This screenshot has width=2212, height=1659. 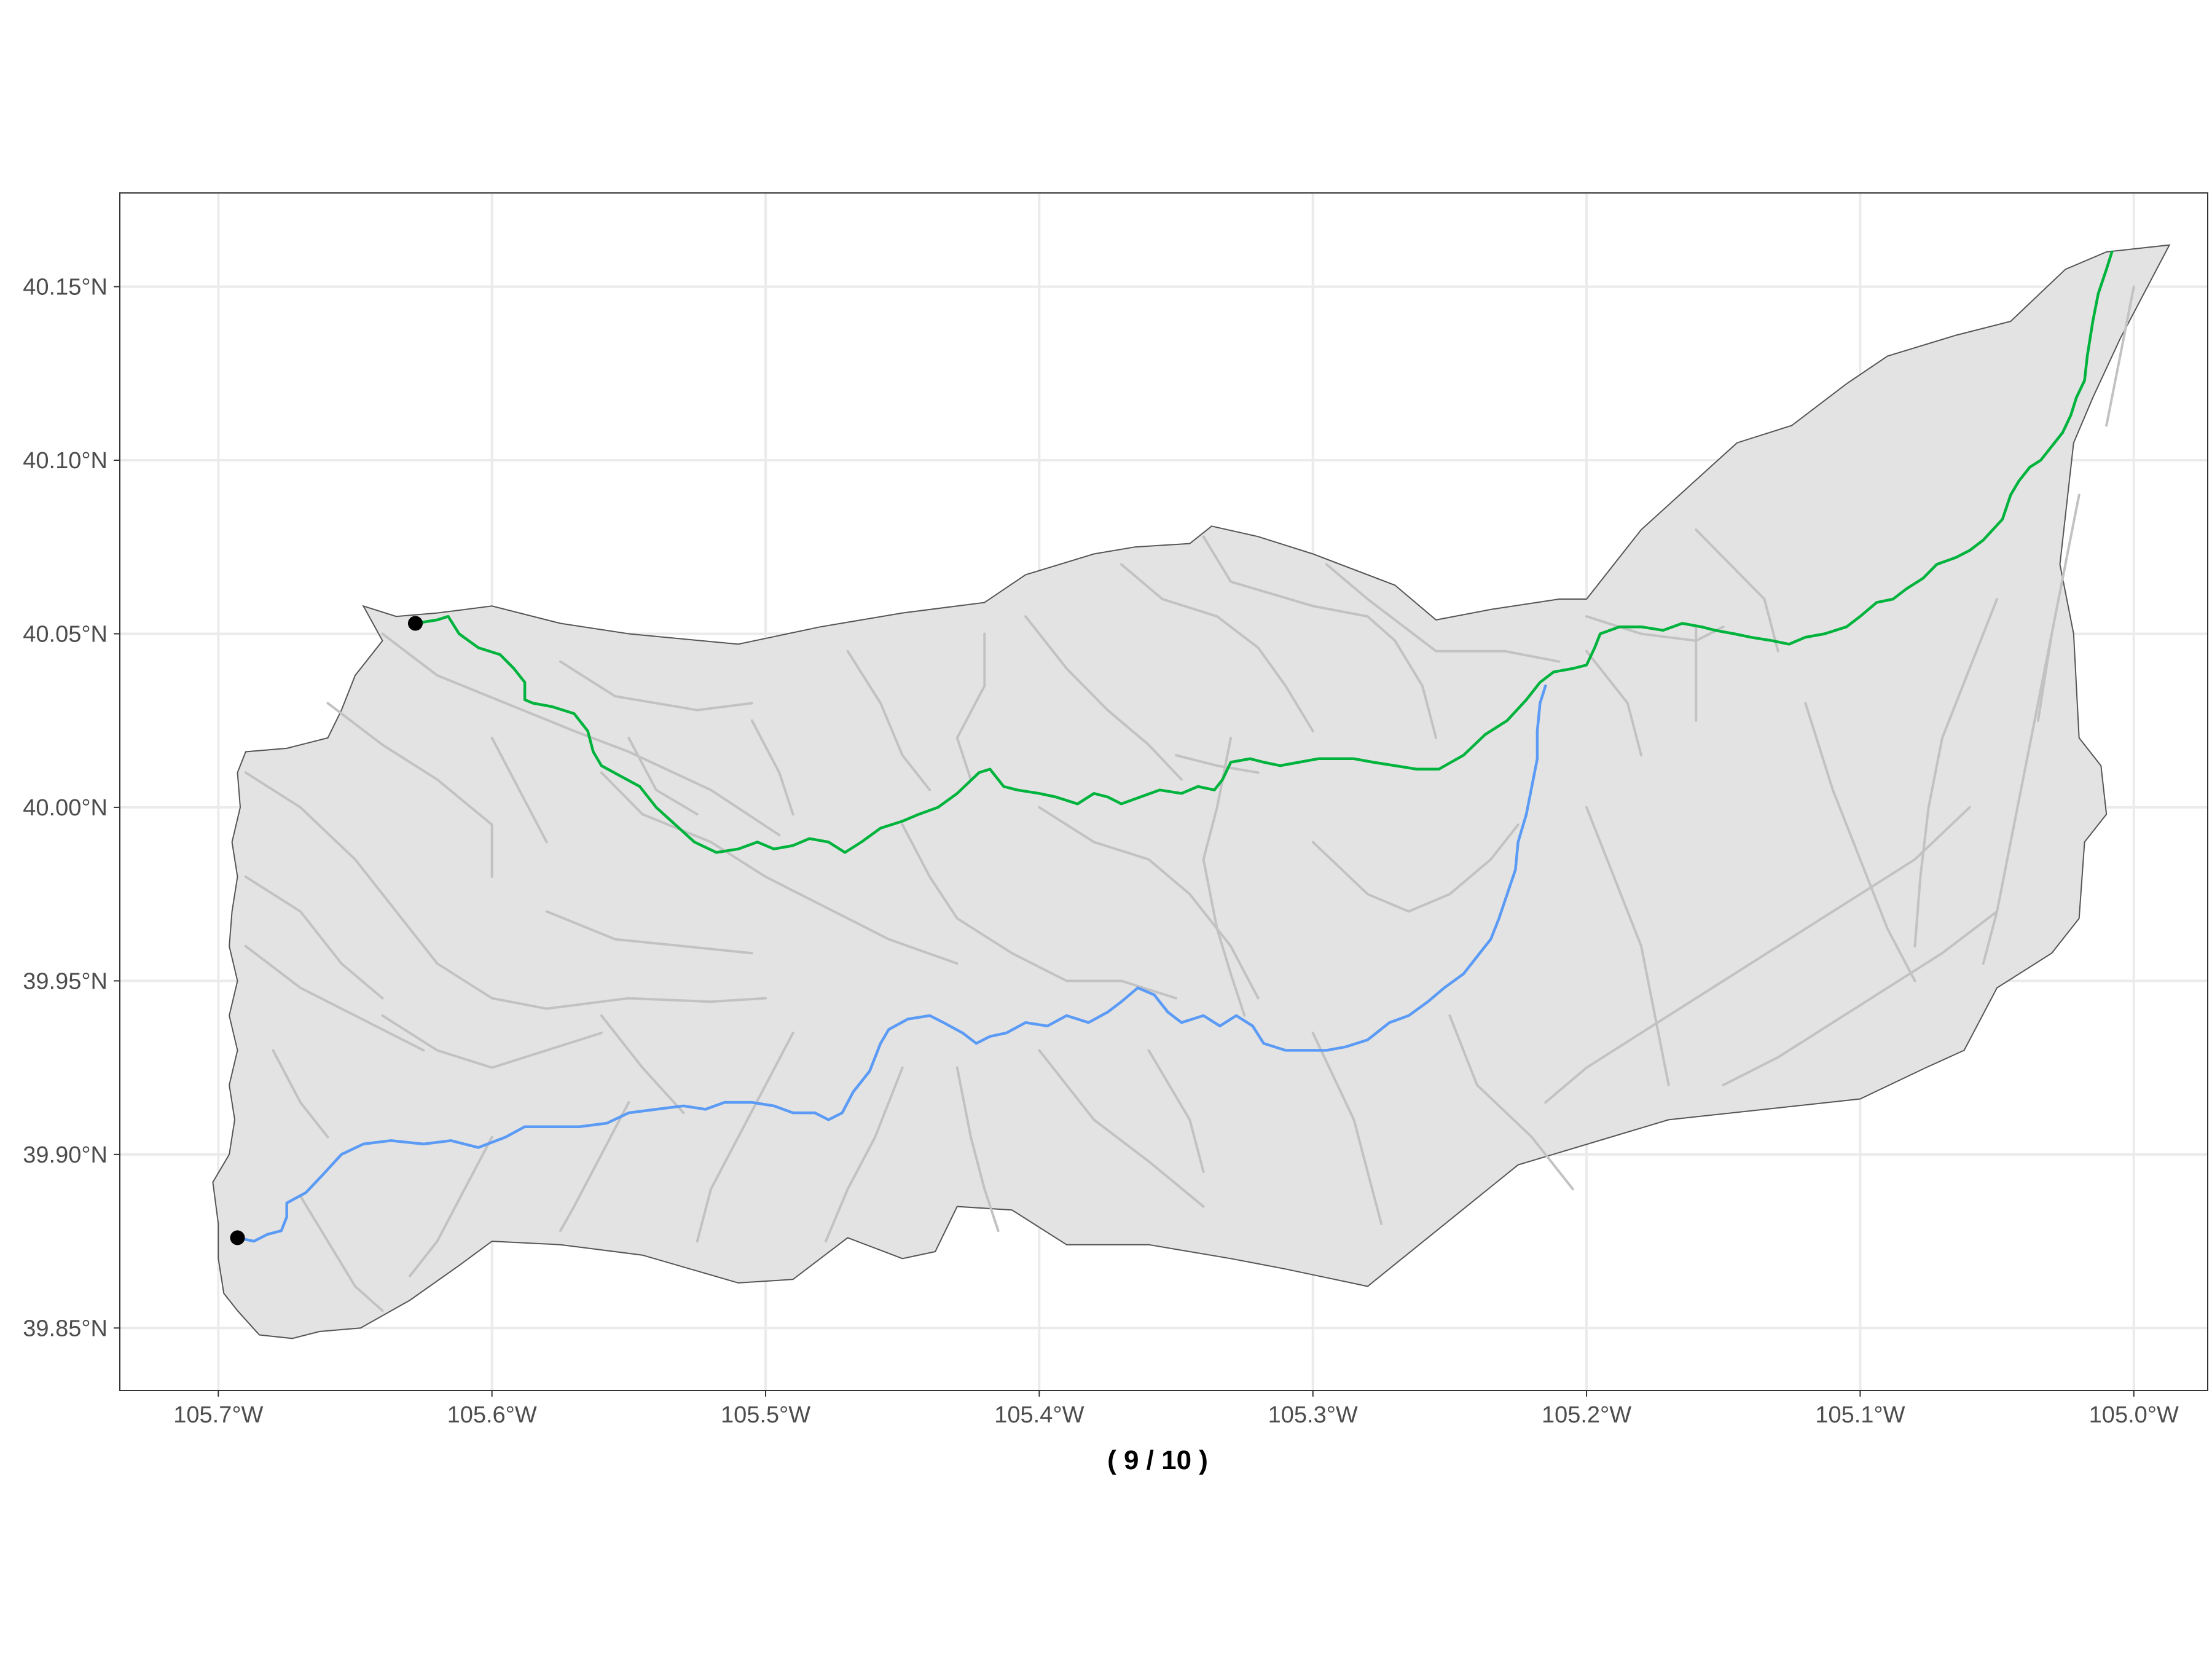 What do you see at coordinates (65, 287) in the screenshot?
I see `y-tick-label: 40.15°N` at bounding box center [65, 287].